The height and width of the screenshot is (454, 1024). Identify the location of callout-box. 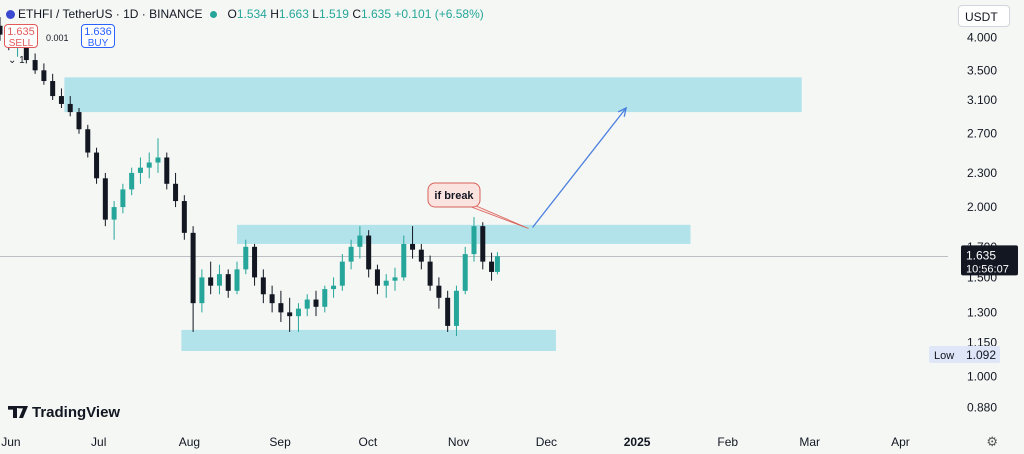
(454, 195).